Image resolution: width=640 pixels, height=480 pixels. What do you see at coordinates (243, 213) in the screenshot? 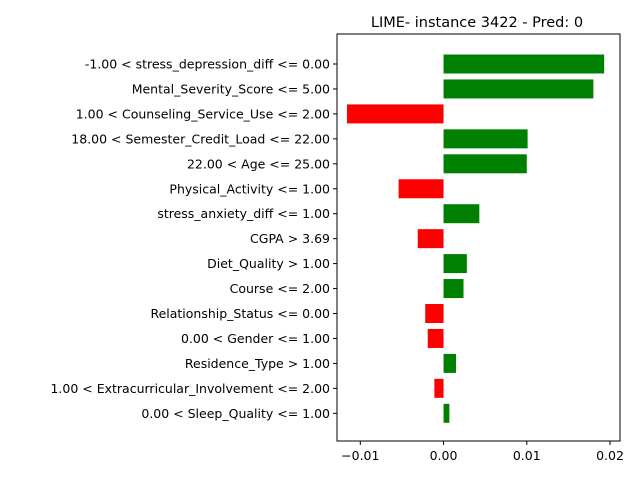
I see `category-label-6: stress_anxiety_diff <= 1.00` at bounding box center [243, 213].